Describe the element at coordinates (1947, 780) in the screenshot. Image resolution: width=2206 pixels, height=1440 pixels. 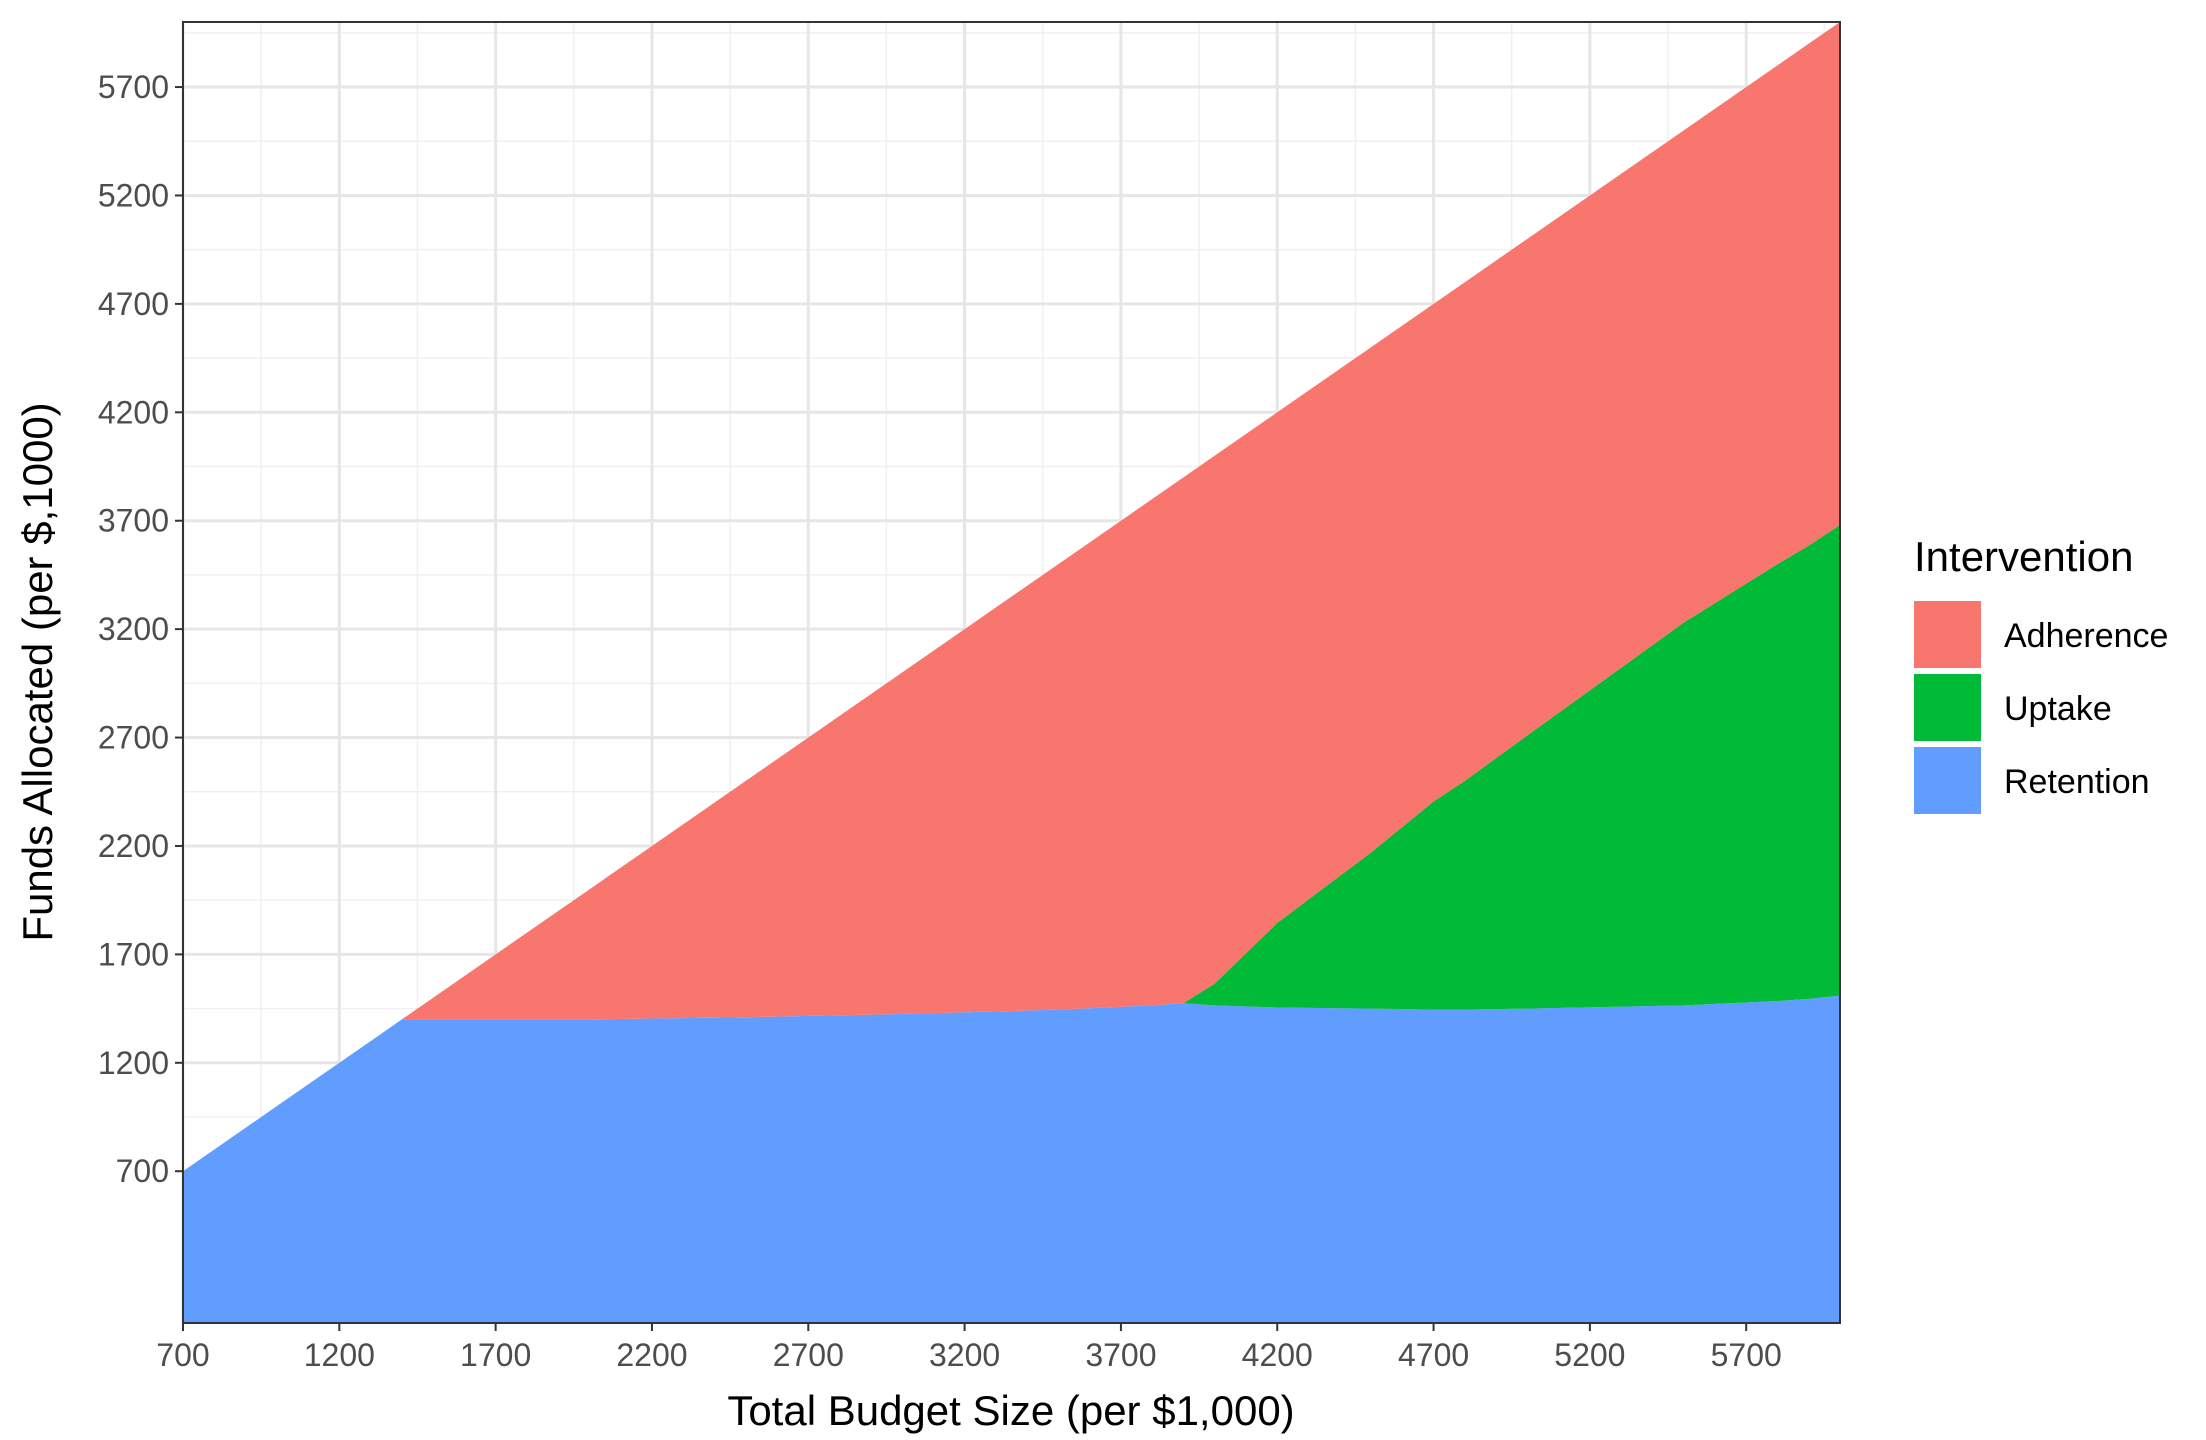
I see `legend-swatch-retention` at that location.